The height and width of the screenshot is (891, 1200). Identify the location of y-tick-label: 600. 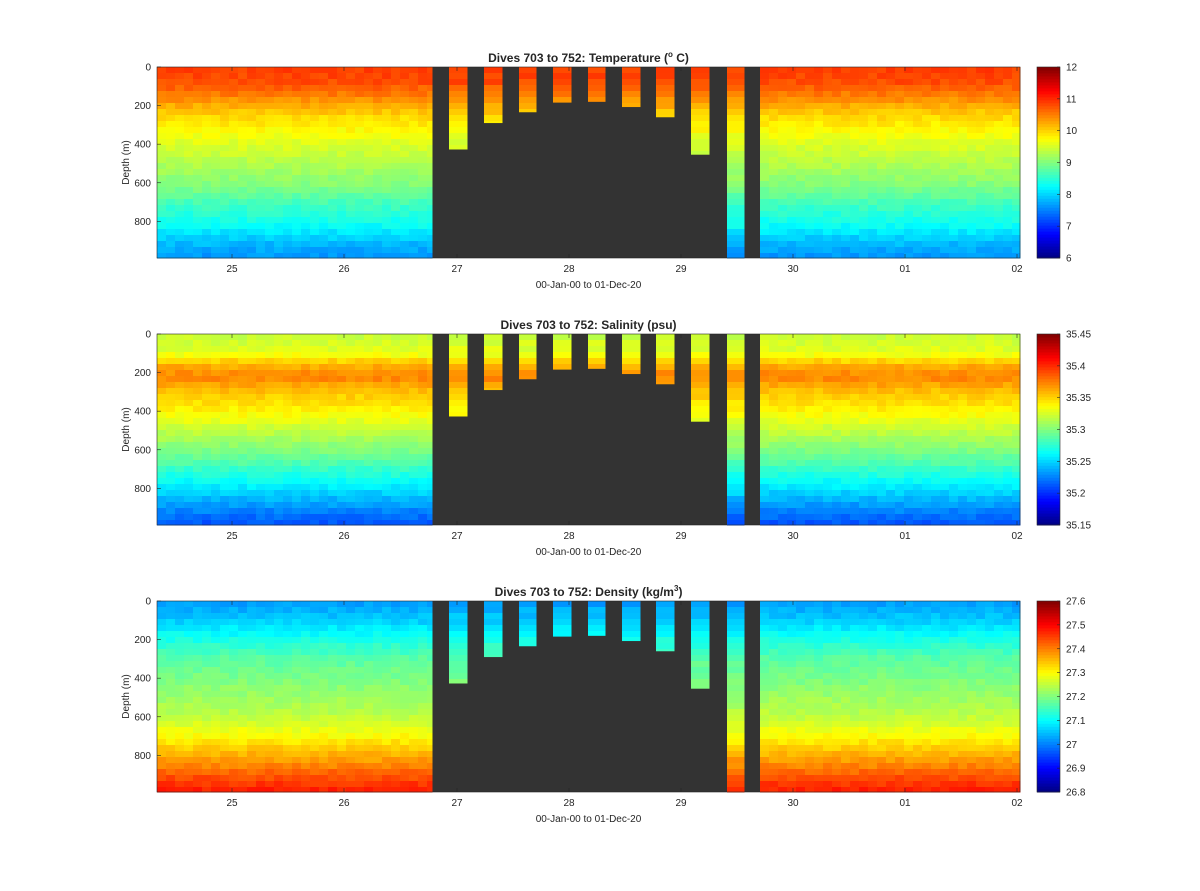
(142, 450).